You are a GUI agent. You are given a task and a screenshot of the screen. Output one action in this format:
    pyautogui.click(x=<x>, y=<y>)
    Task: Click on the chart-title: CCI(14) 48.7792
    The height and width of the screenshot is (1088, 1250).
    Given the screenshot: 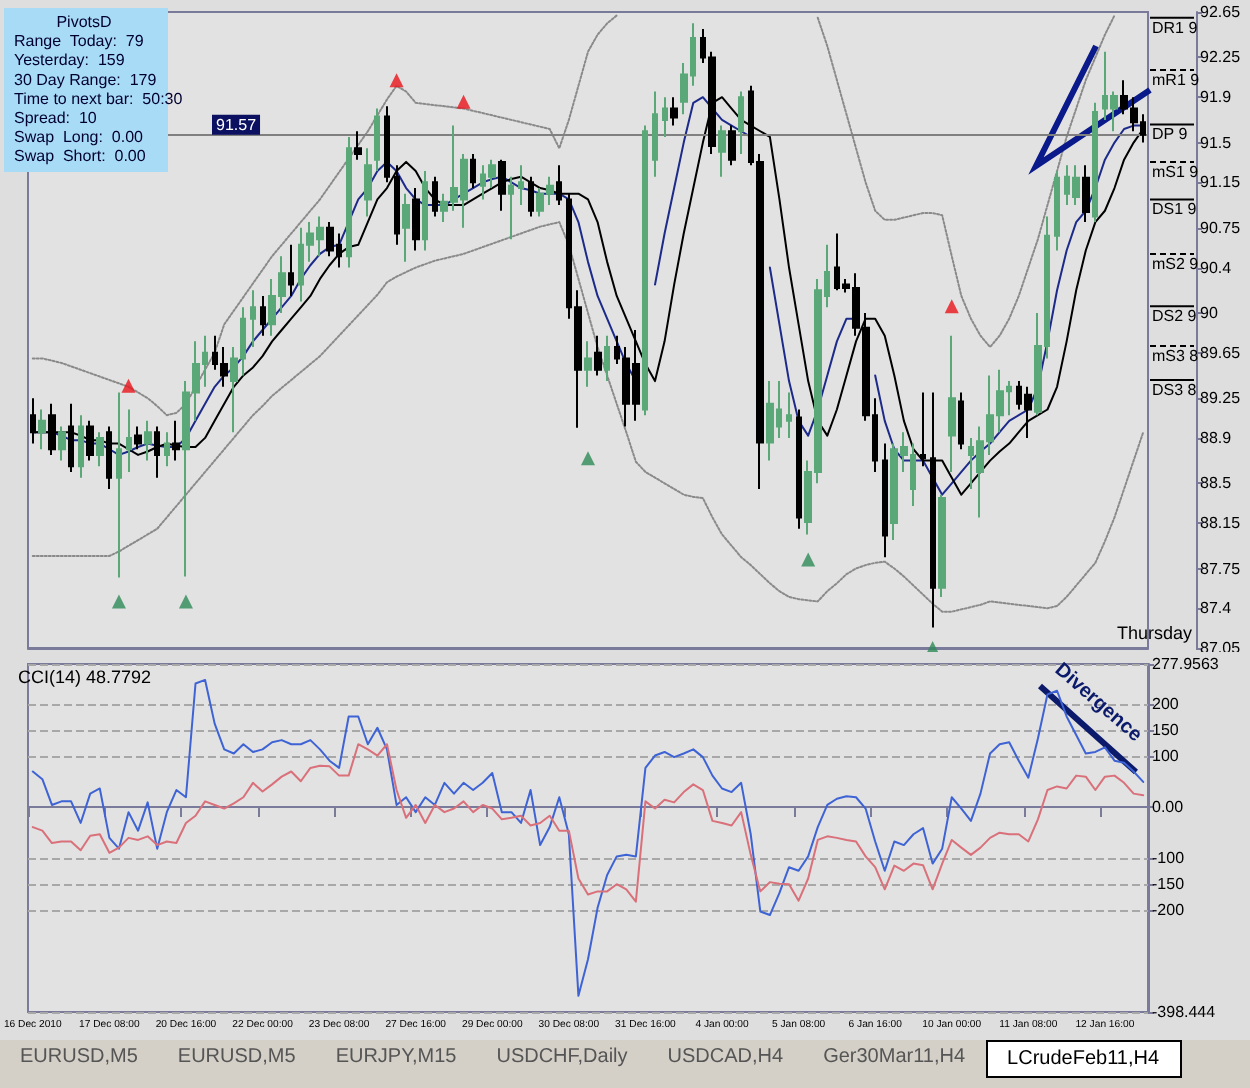 What is the action you would take?
    pyautogui.click(x=85, y=677)
    